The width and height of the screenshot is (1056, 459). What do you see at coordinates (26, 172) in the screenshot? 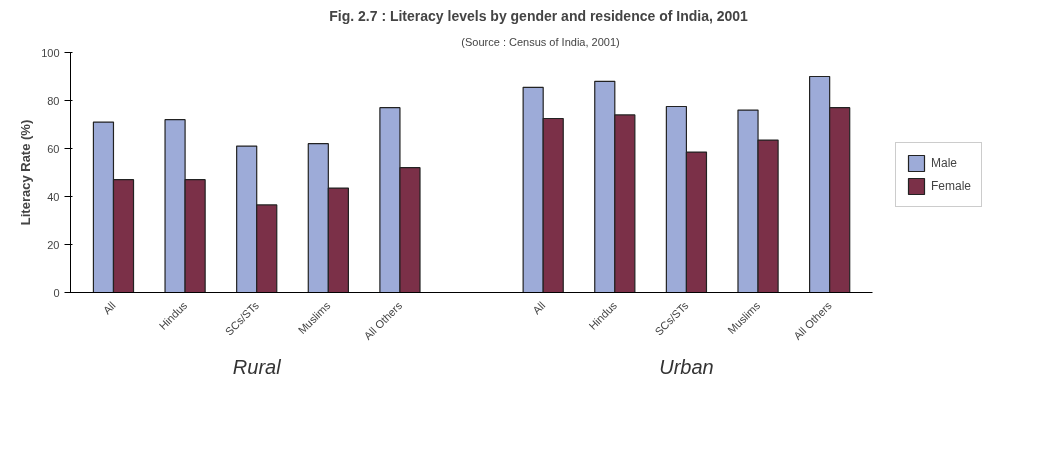
I see `y-axis-title: Literacy Rate (%)` at bounding box center [26, 172].